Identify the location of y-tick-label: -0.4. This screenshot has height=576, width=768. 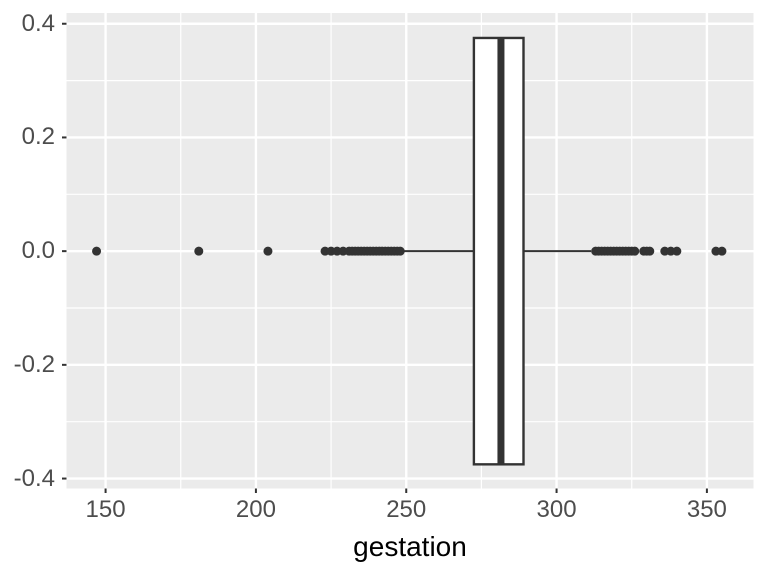
(34, 478).